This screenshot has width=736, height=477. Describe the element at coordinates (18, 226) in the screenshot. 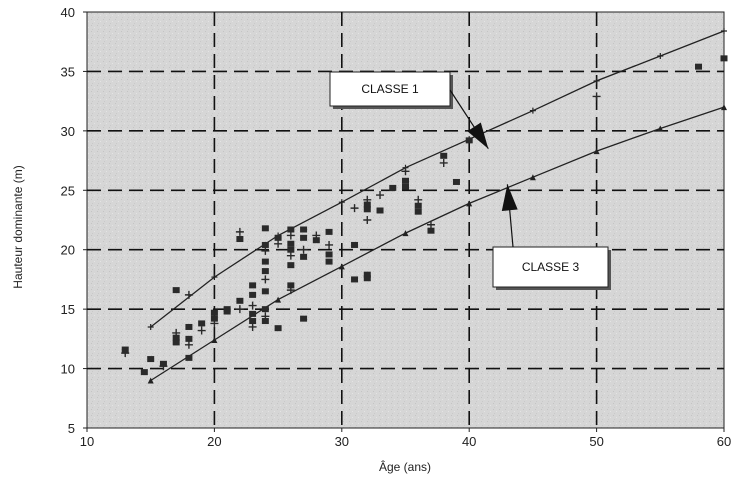

I see `y-axis-label: Hauteur dominante (m)` at that location.